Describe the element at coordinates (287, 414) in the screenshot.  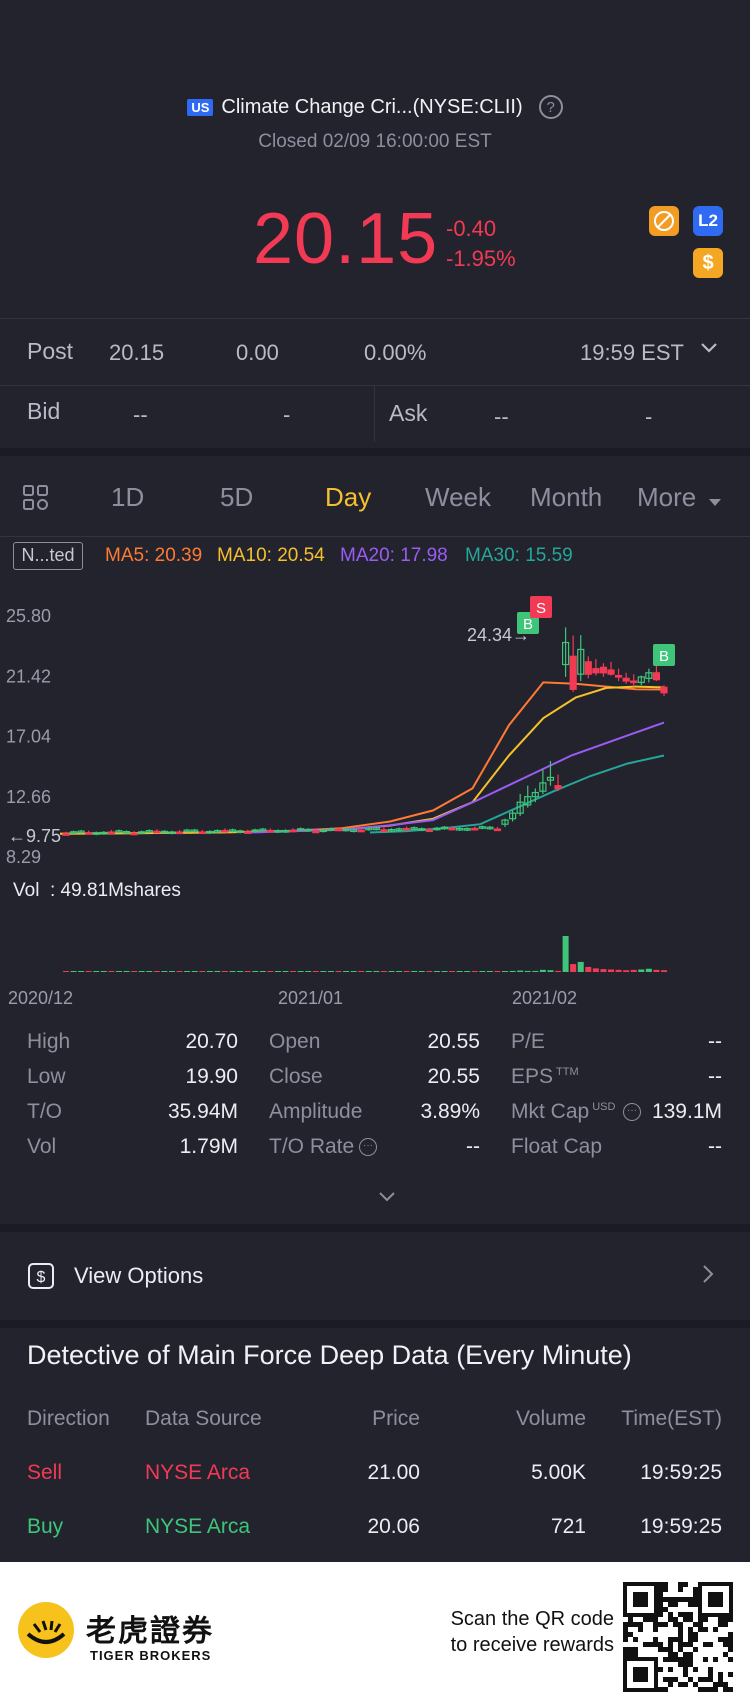
I see `bid-size: -` at that location.